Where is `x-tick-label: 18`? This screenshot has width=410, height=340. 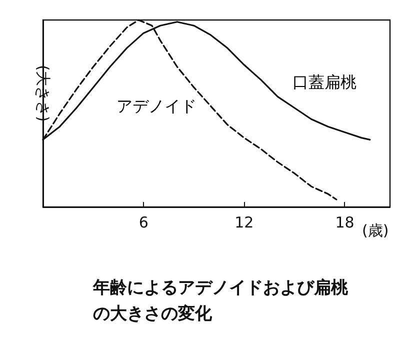
x-tick-label: 18 is located at coordinates (344, 223).